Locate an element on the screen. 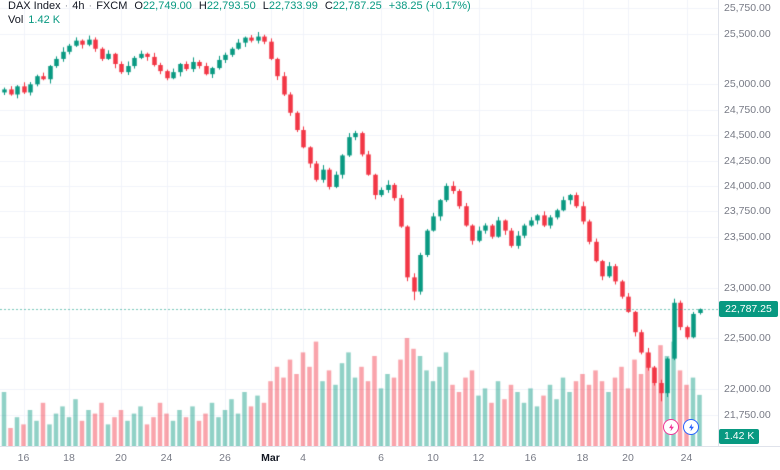 Image resolution: width=780 pixels, height=470 pixels. open-value: 22,749.00 is located at coordinates (167, 6).